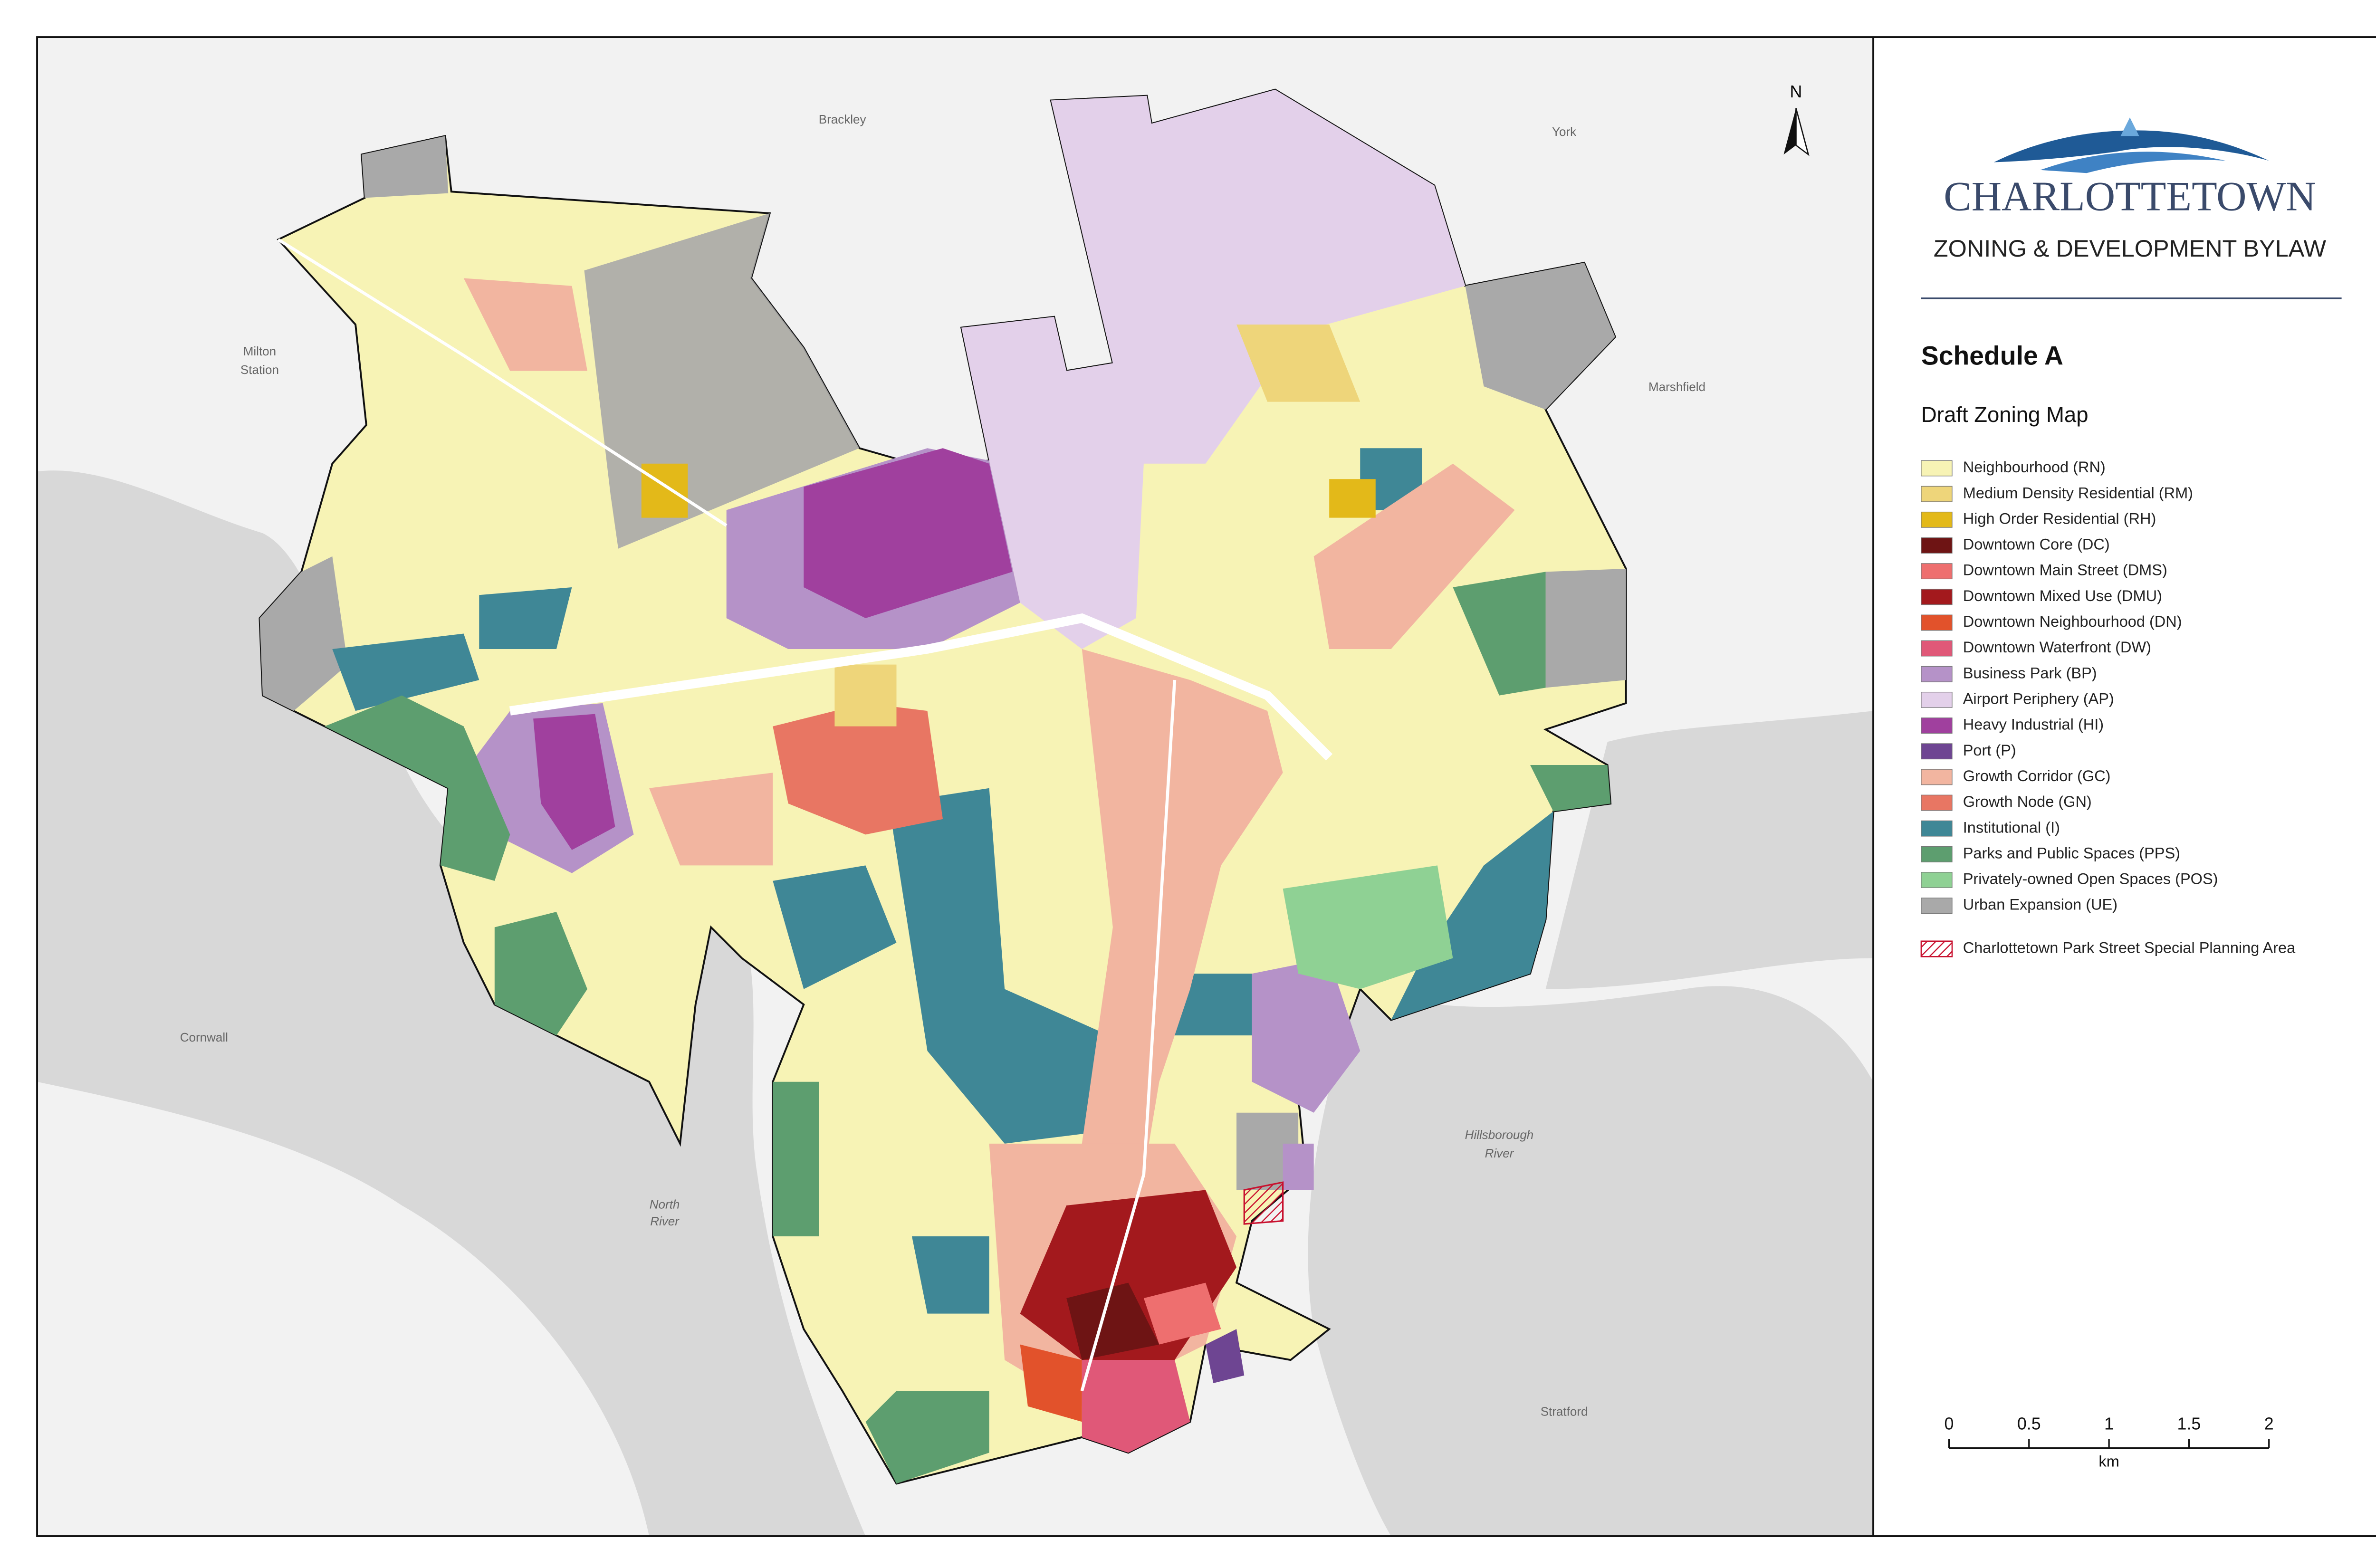 The width and height of the screenshot is (2376, 1568). I want to click on scale-tick-label: 0.5, so click(2029, 1424).